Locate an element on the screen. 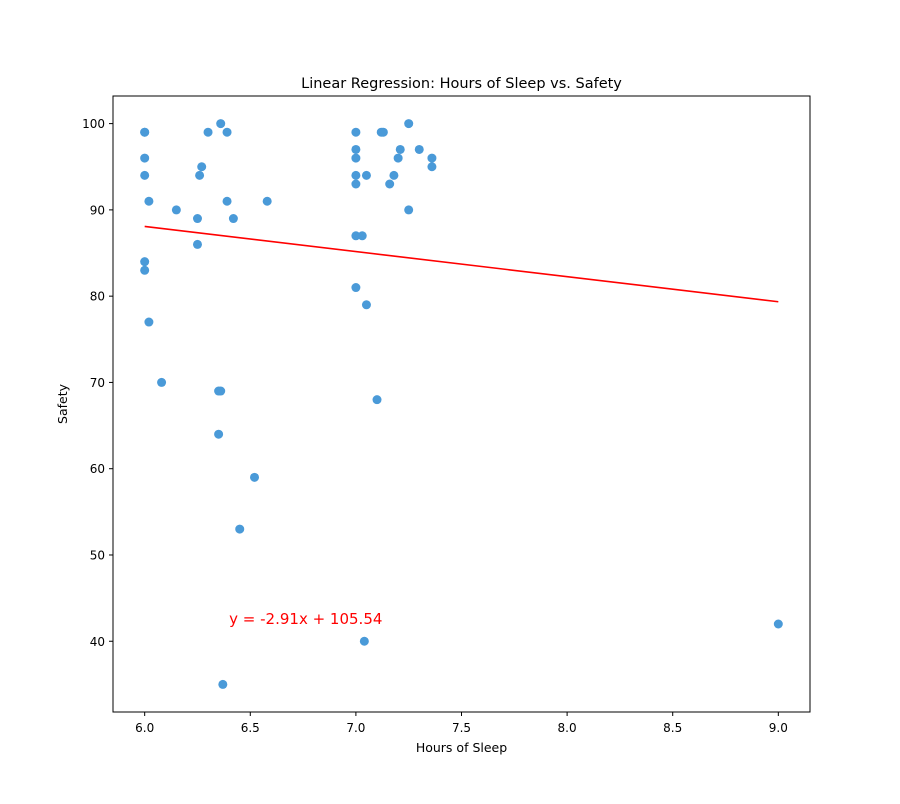  x-tick-label: 8.5 is located at coordinates (672, 728).